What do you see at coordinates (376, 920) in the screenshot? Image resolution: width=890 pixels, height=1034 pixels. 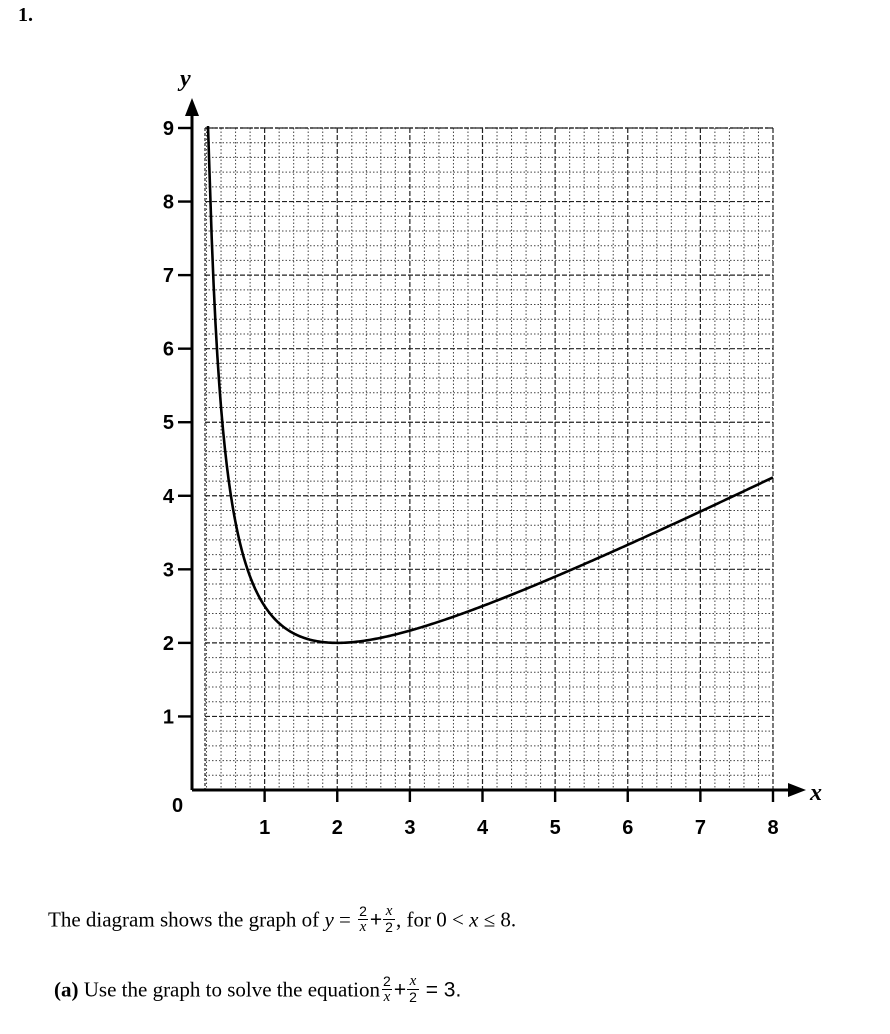 I see `plus-sign: +` at bounding box center [376, 920].